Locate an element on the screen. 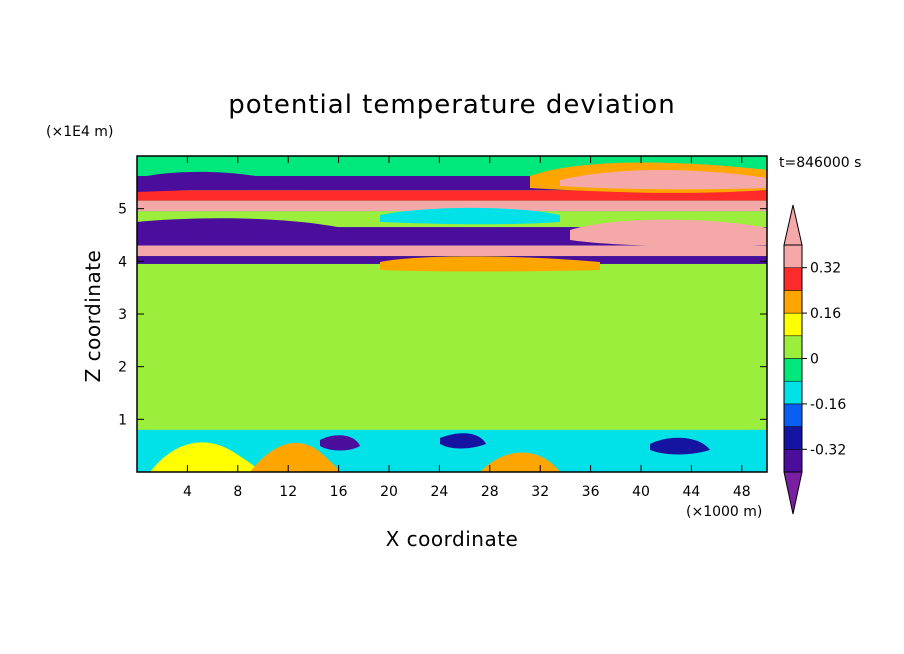 The image size is (904, 654). y-axis-title: Z coordinate is located at coordinates (93, 316).